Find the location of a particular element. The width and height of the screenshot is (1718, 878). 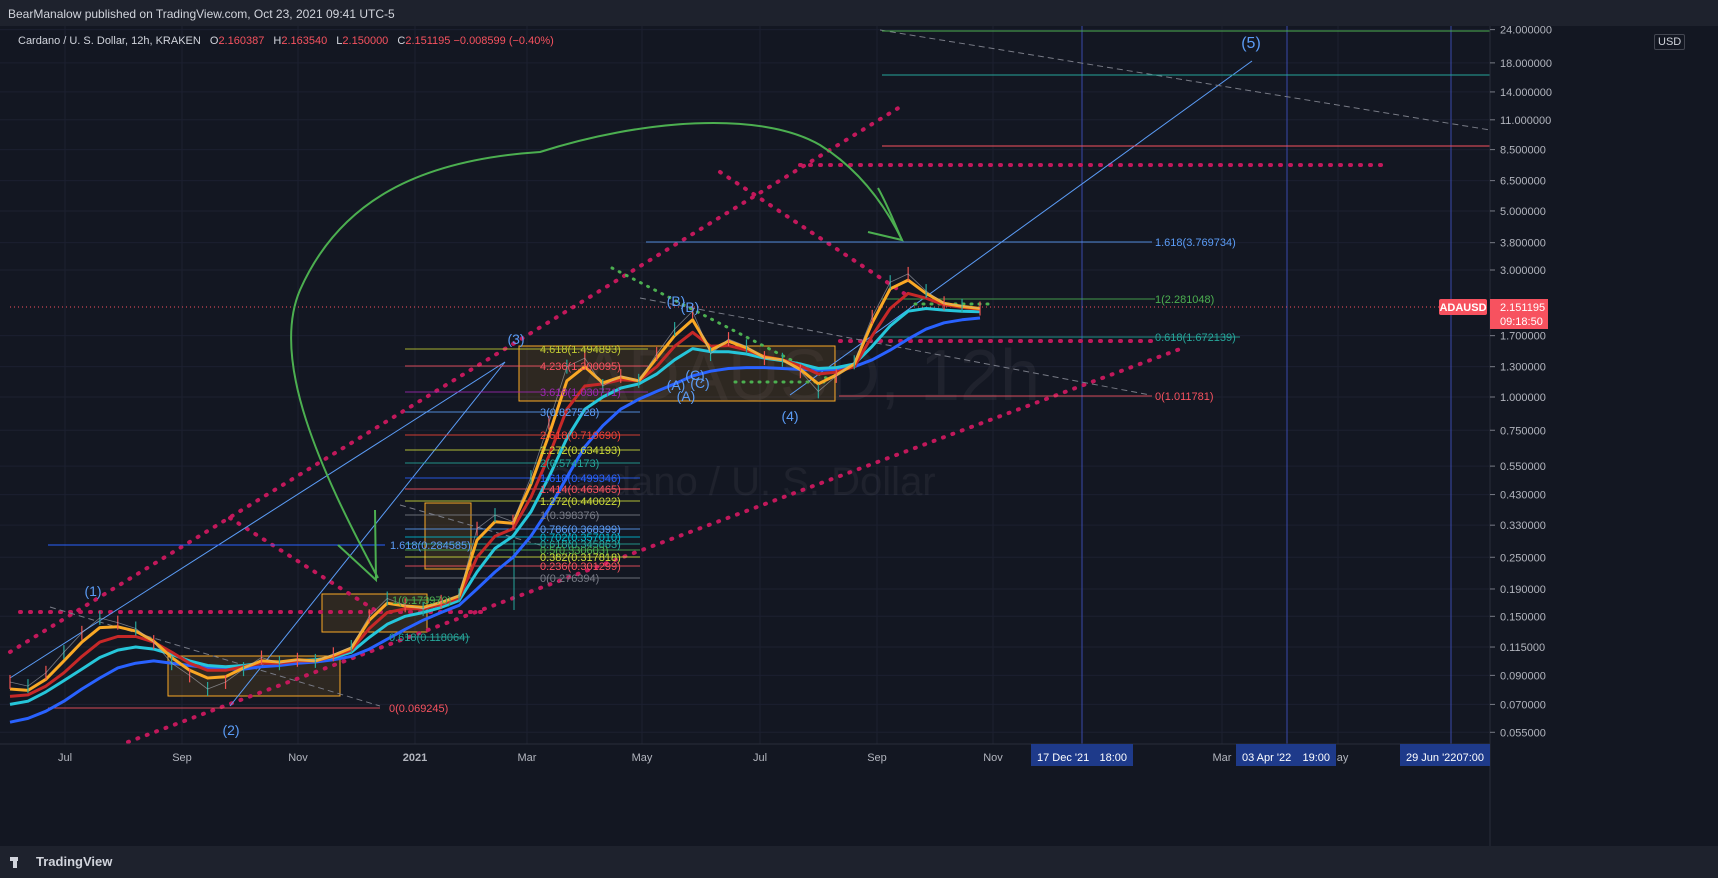

fib-level-label: 0.236(0.301299) is located at coordinates (580, 567).